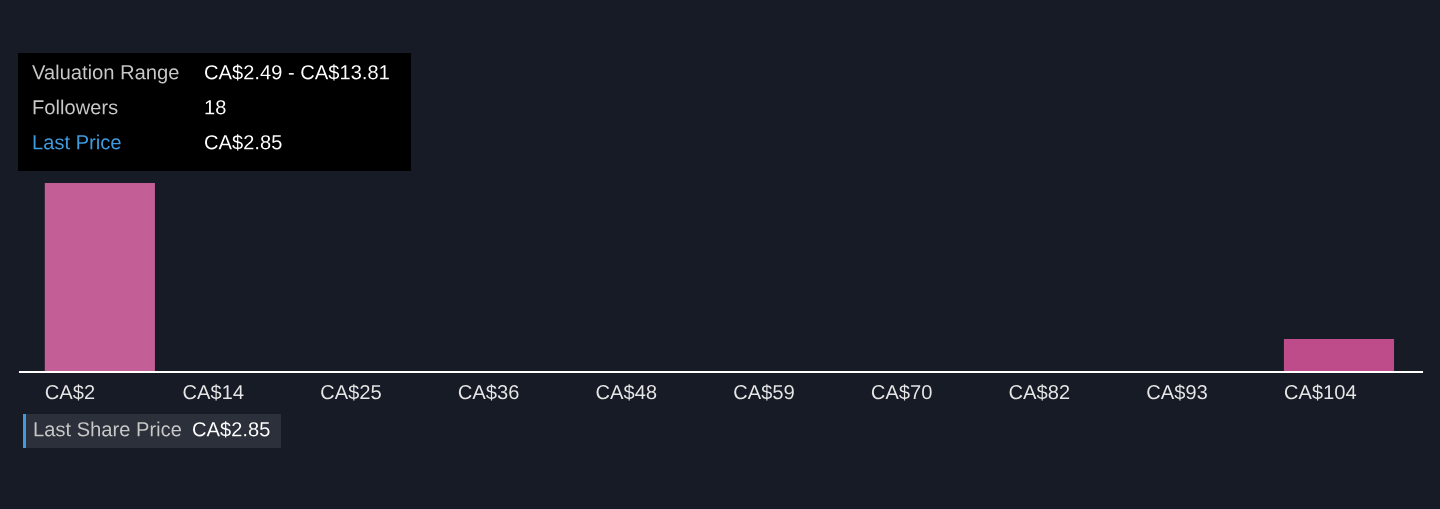  I want to click on x-tick-label: CA$2, so click(70, 392).